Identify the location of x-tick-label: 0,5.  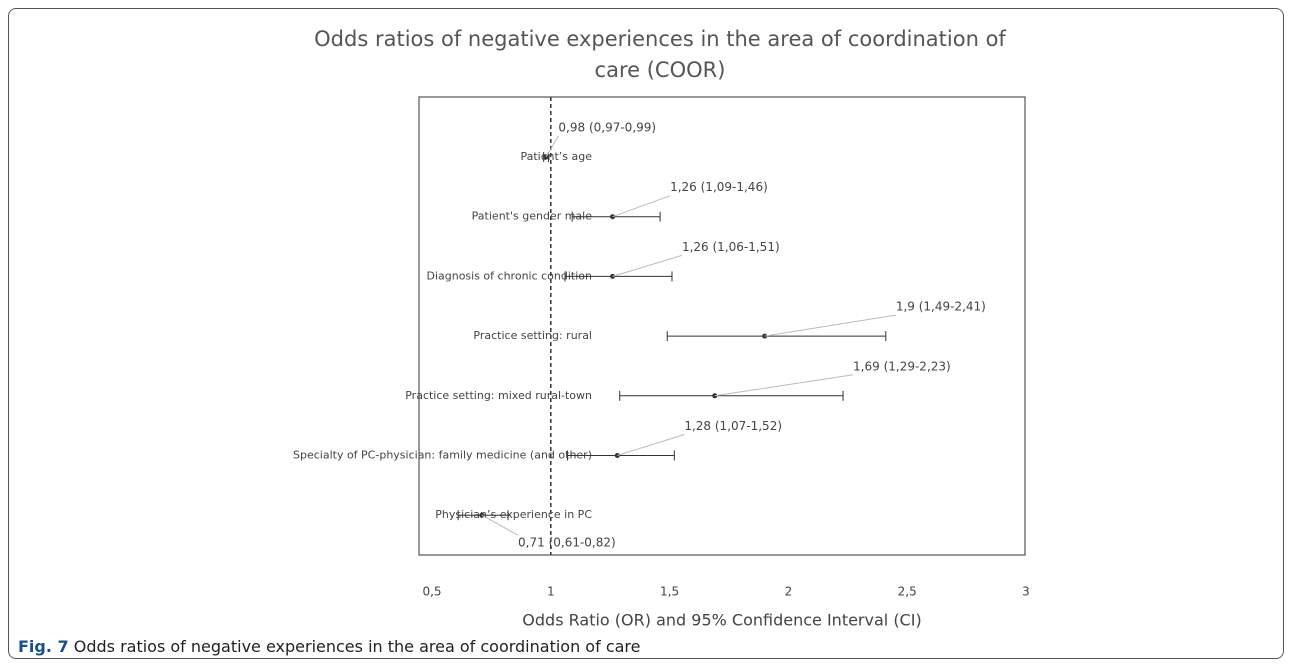
(431, 592).